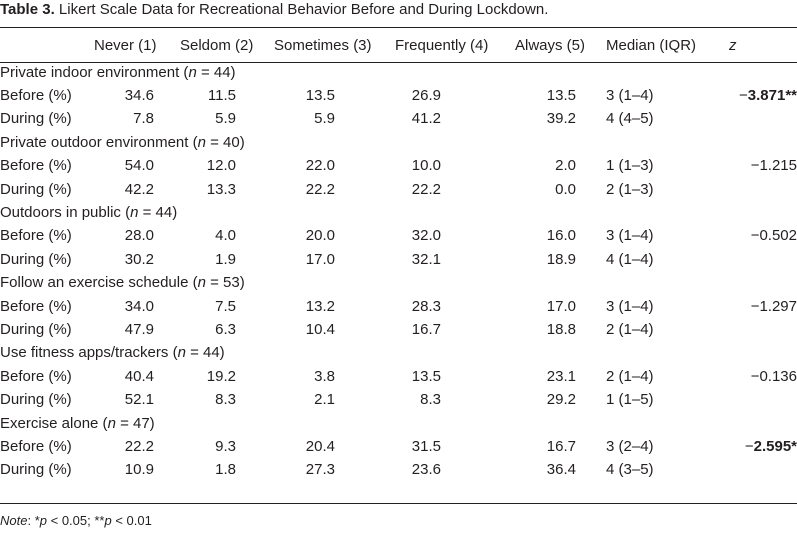 The height and width of the screenshot is (538, 797). Describe the element at coordinates (630, 189) in the screenshot. I see `cell-median: 2 (1–3)` at that location.